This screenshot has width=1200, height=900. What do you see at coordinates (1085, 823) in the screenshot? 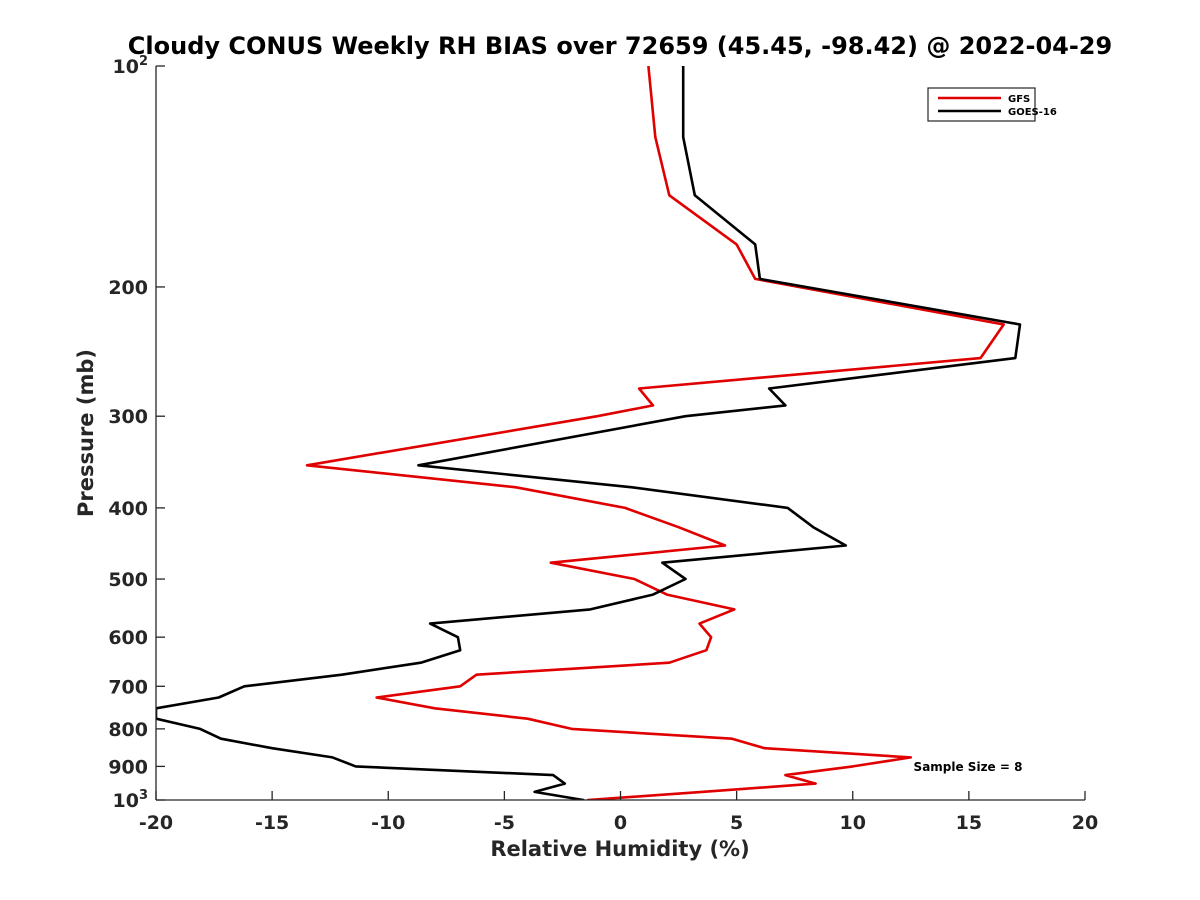
I see `x-tick-label: 20` at bounding box center [1085, 823].